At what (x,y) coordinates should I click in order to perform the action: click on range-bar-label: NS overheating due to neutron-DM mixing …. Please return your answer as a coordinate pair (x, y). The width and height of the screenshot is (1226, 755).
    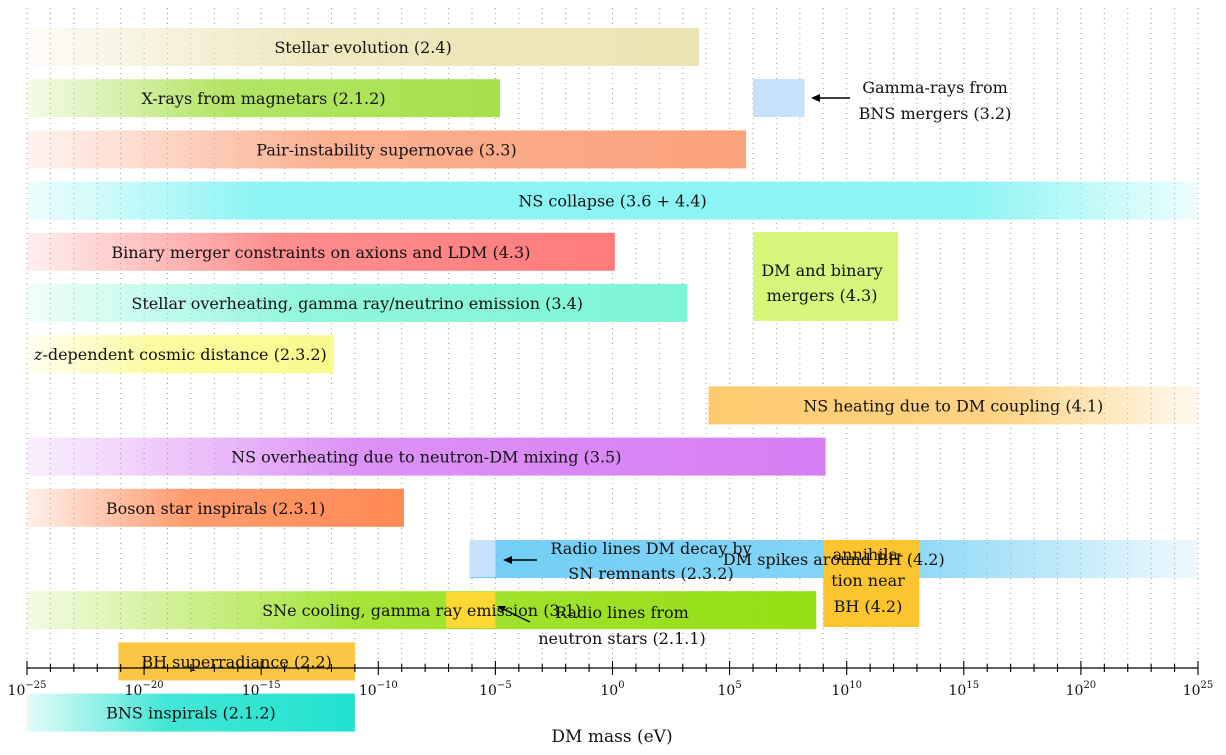
    Looking at the image, I should click on (426, 457).